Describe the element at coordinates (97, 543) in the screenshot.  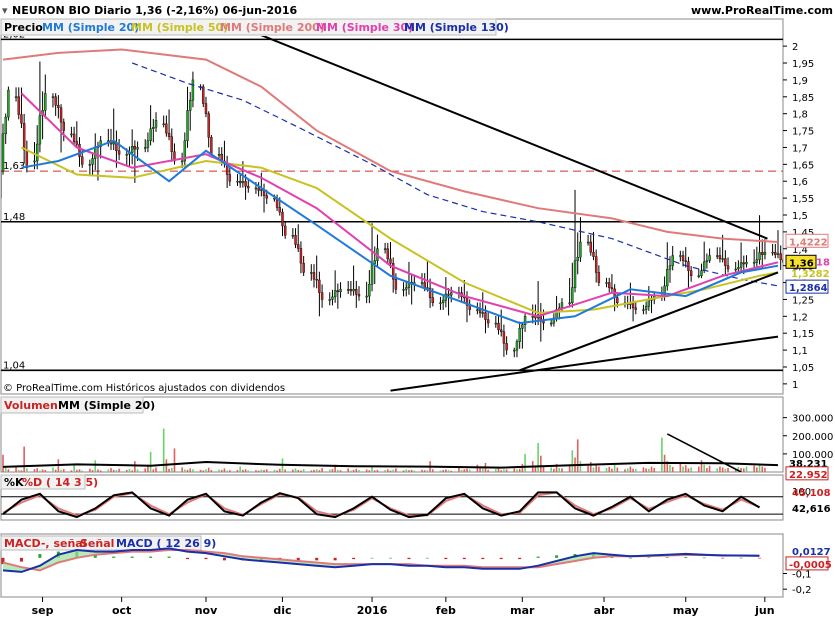
I see `legend-signal: Señal` at that location.